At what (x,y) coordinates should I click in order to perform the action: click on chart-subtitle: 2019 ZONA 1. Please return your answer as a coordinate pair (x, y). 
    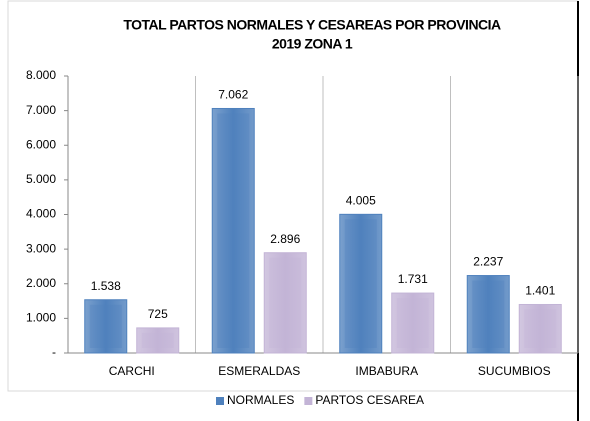
    Looking at the image, I should click on (312, 44).